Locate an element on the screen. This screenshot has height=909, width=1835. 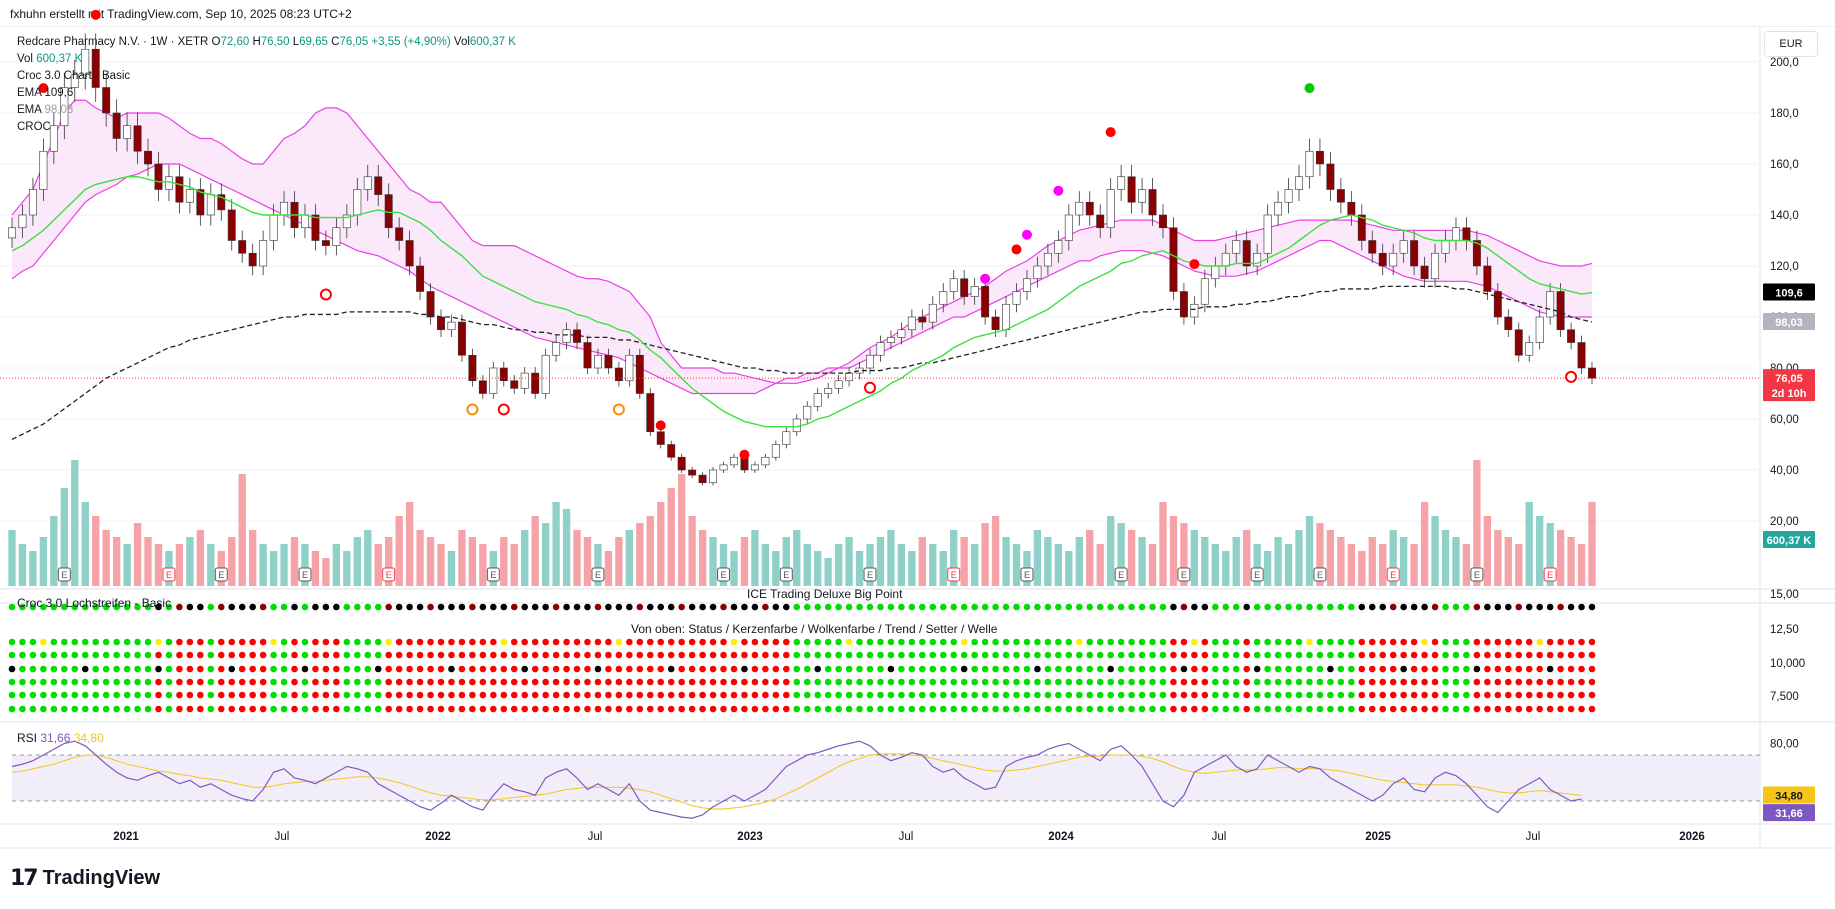
legend-croc-label-row: CROC is located at coordinates (34, 127).